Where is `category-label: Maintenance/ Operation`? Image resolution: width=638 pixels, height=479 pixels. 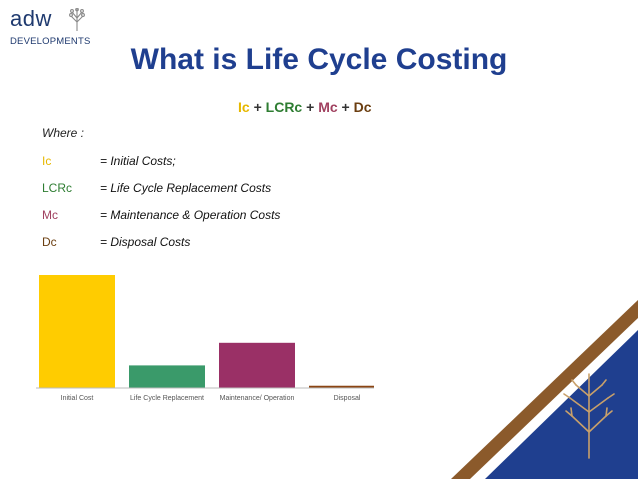
category-label: Maintenance/ Operation is located at coordinates (257, 398).